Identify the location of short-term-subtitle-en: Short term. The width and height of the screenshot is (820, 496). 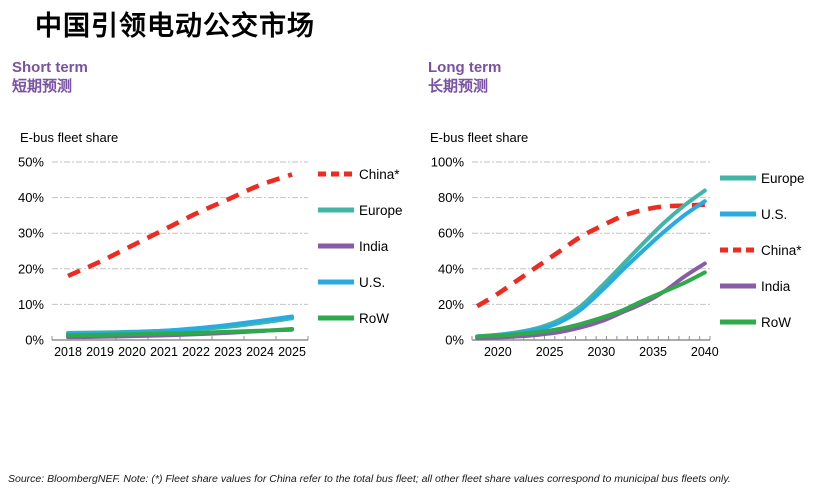
(50, 67).